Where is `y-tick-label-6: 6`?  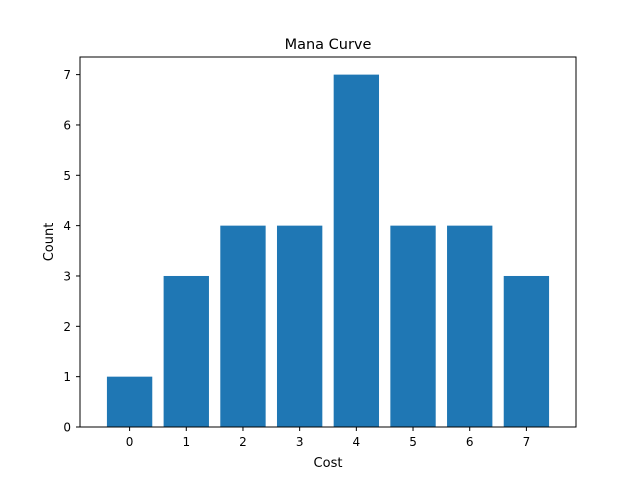
y-tick-label-6: 6 is located at coordinates (67, 125).